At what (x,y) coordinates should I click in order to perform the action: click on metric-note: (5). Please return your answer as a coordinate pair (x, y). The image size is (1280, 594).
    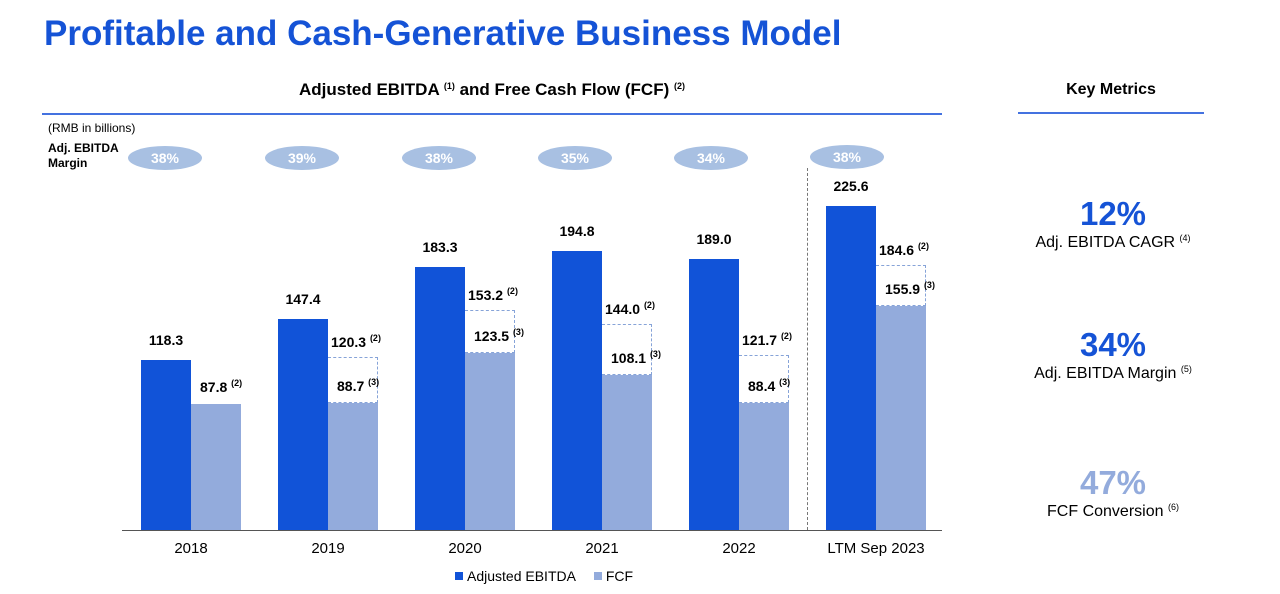
    Looking at the image, I should click on (1186, 369).